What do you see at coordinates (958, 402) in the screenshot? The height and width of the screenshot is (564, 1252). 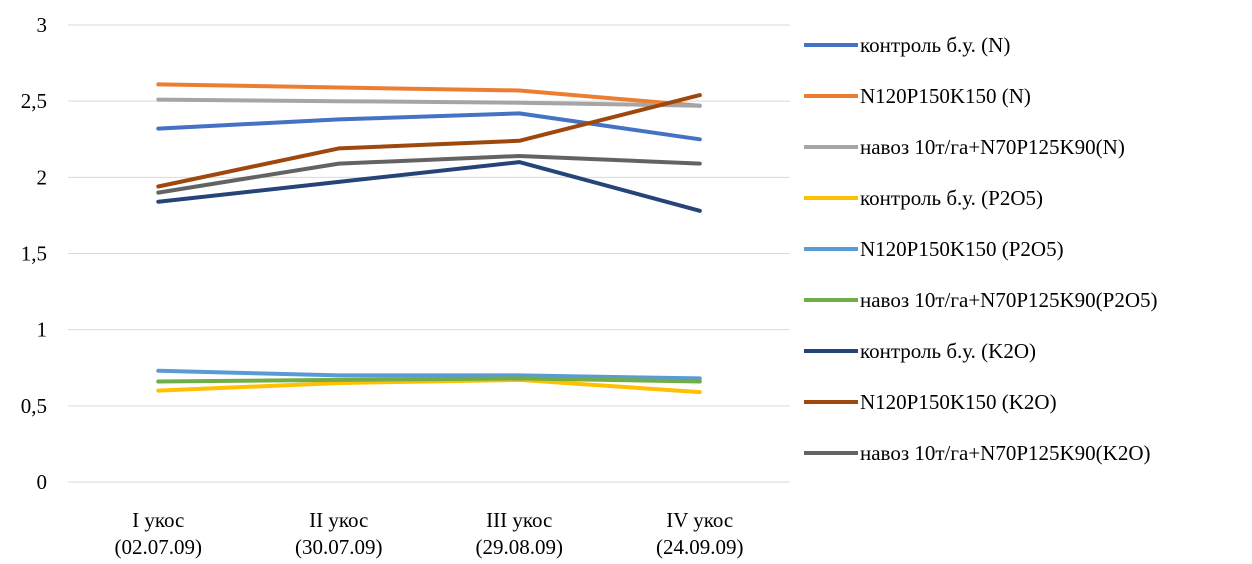 I see `legend-label: N120P150K150 (K2O)` at bounding box center [958, 402].